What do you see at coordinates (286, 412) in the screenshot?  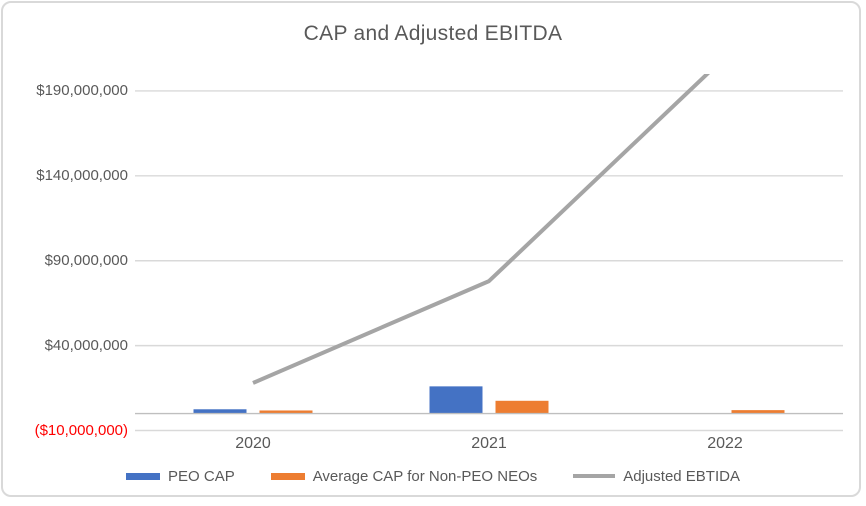 I see `bar-average-cap-for-non-peo-neos-2020` at bounding box center [286, 412].